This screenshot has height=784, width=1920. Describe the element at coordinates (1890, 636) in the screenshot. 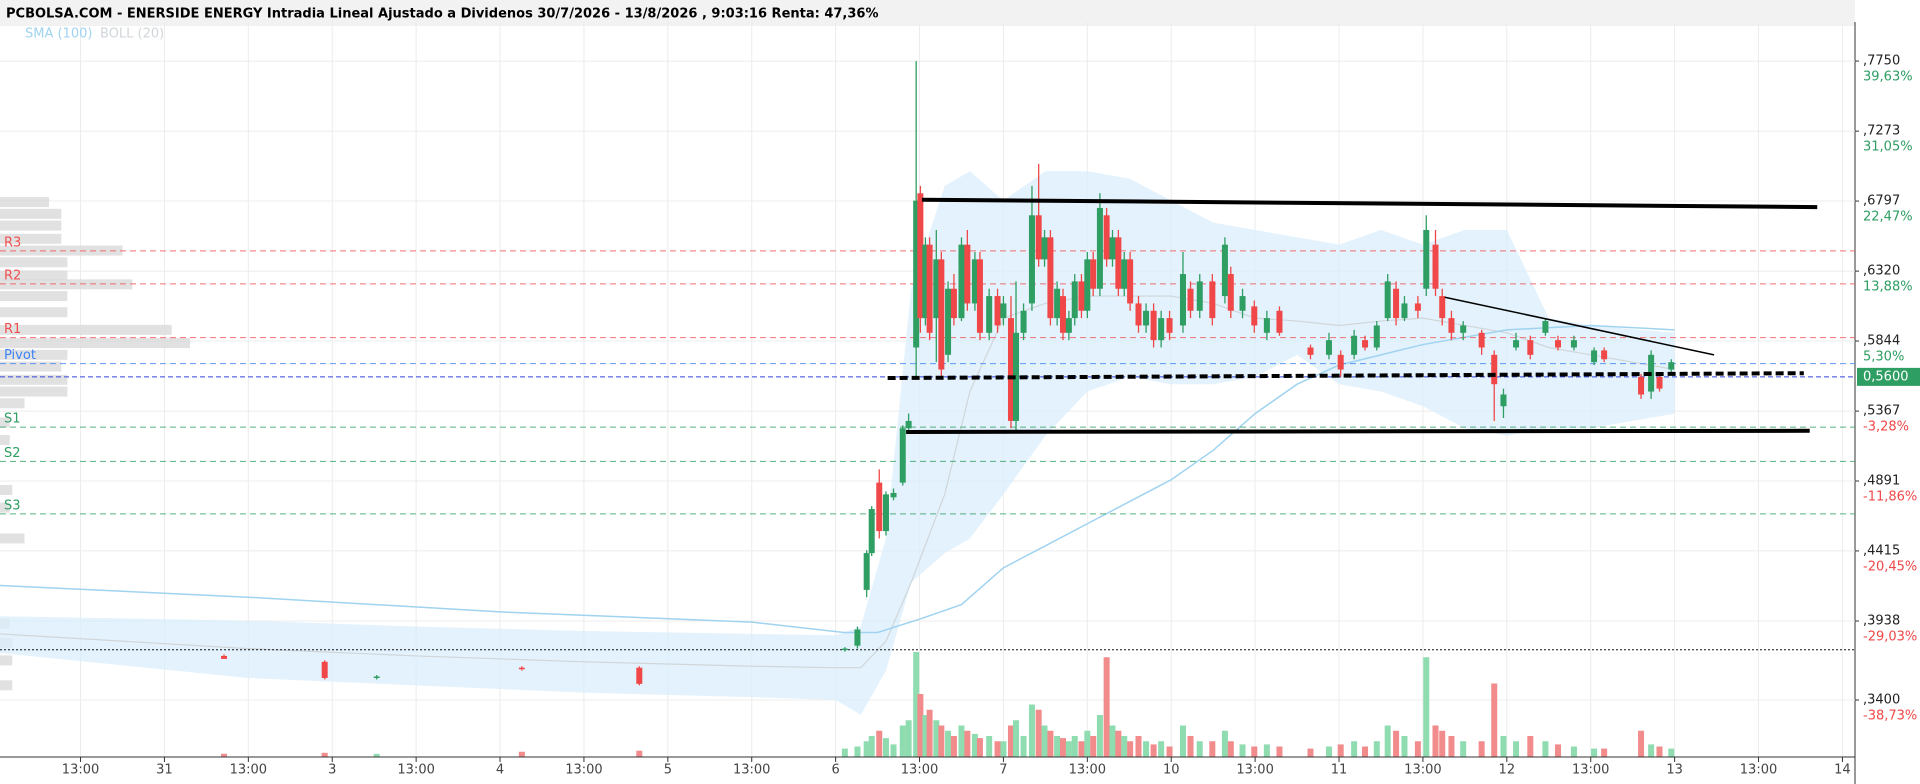

I see `return-label: -29,03%` at that location.